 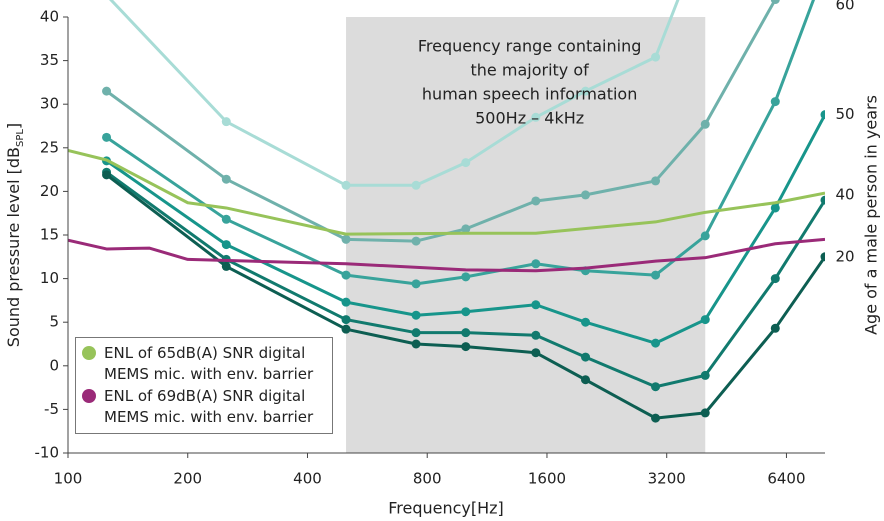 What do you see at coordinates (49, 60) in the screenshot?
I see `y-tick-label: 35` at bounding box center [49, 60].